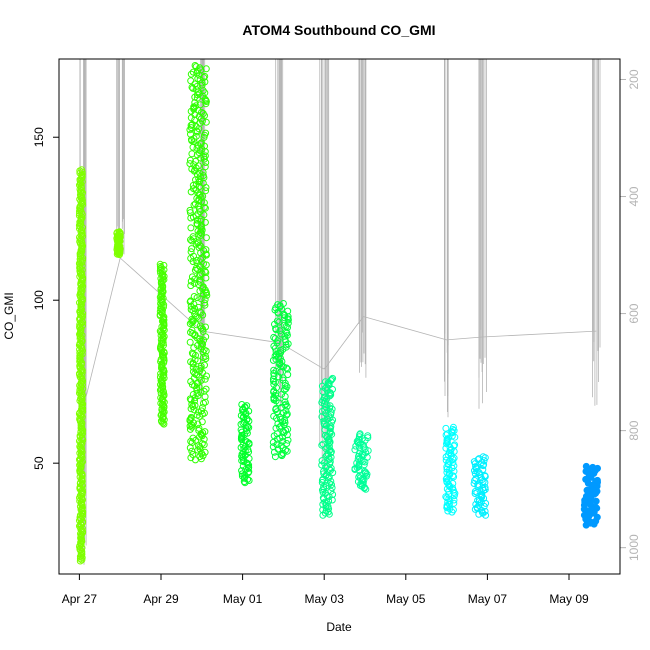  I want to click on y-axis-label: CO_GMI, so click(9, 315).